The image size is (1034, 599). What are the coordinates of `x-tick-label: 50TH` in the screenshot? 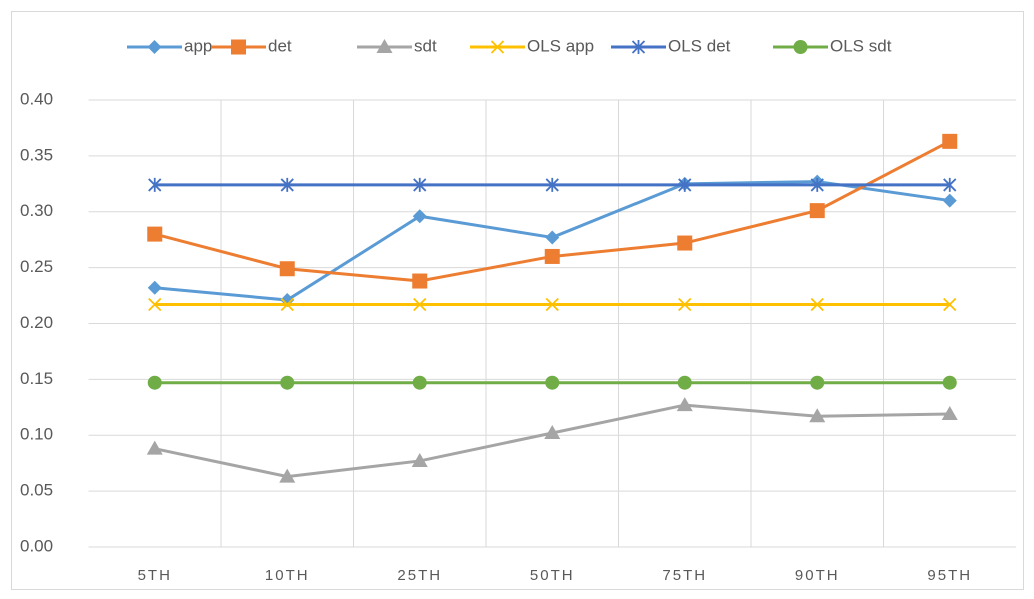 It's located at (552, 575).